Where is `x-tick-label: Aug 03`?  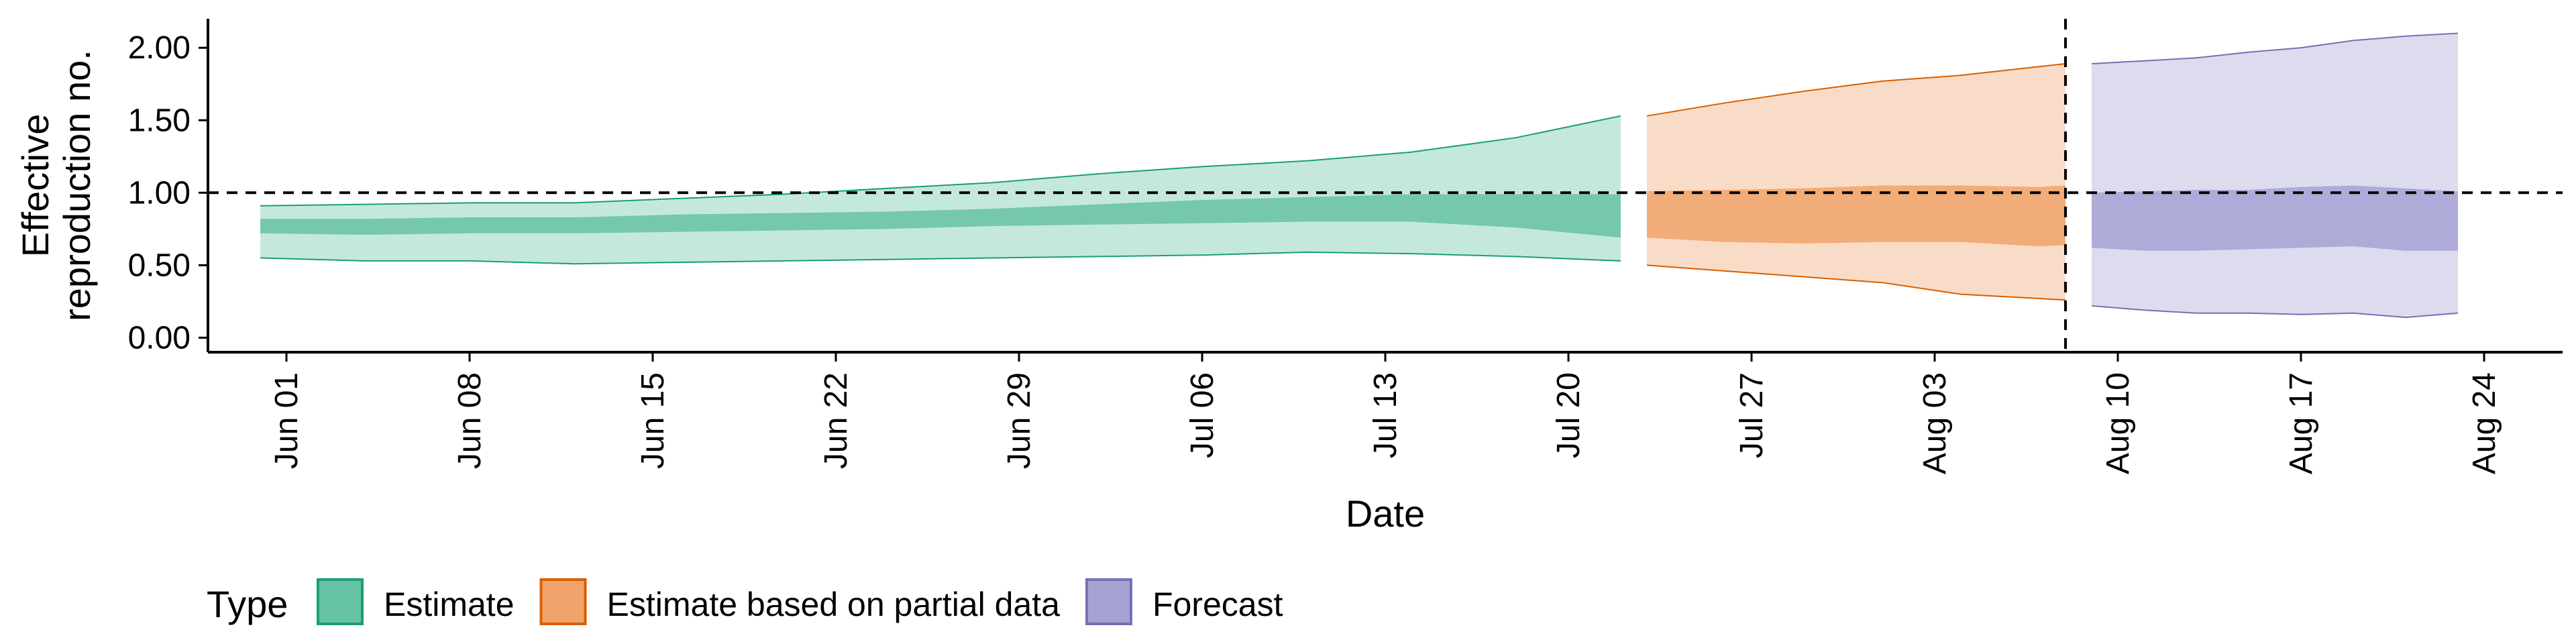 x-tick-label: Aug 03 is located at coordinates (1935, 423).